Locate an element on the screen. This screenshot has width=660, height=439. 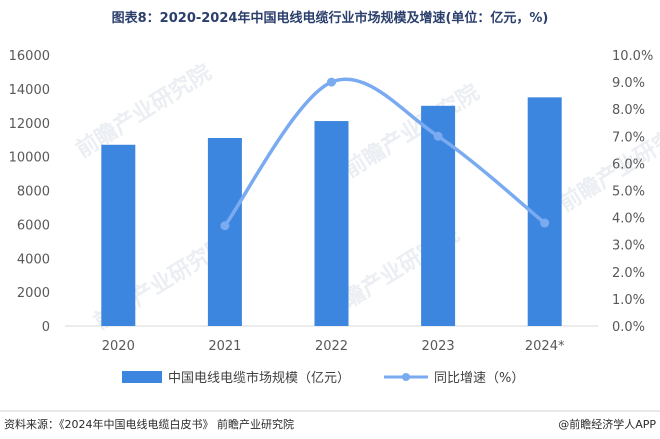
y-right-tick-label: 7.0% is located at coordinates (628, 137).